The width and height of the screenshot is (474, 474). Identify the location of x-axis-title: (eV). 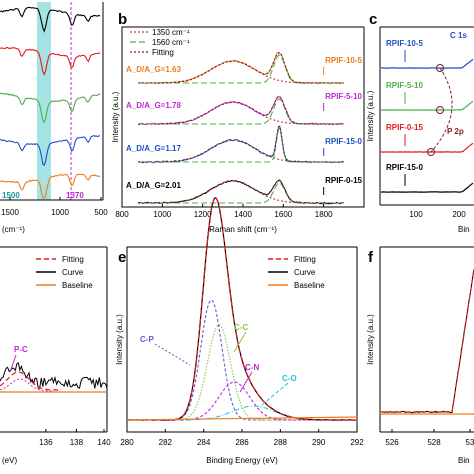
(9, 460).